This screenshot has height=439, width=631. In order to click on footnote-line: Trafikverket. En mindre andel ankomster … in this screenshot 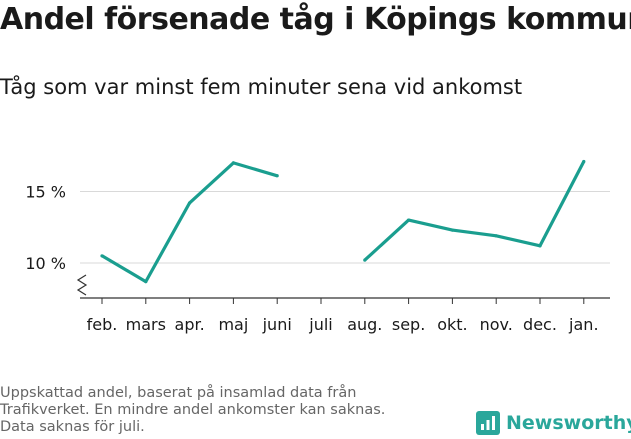, I will do `click(193, 410)`.